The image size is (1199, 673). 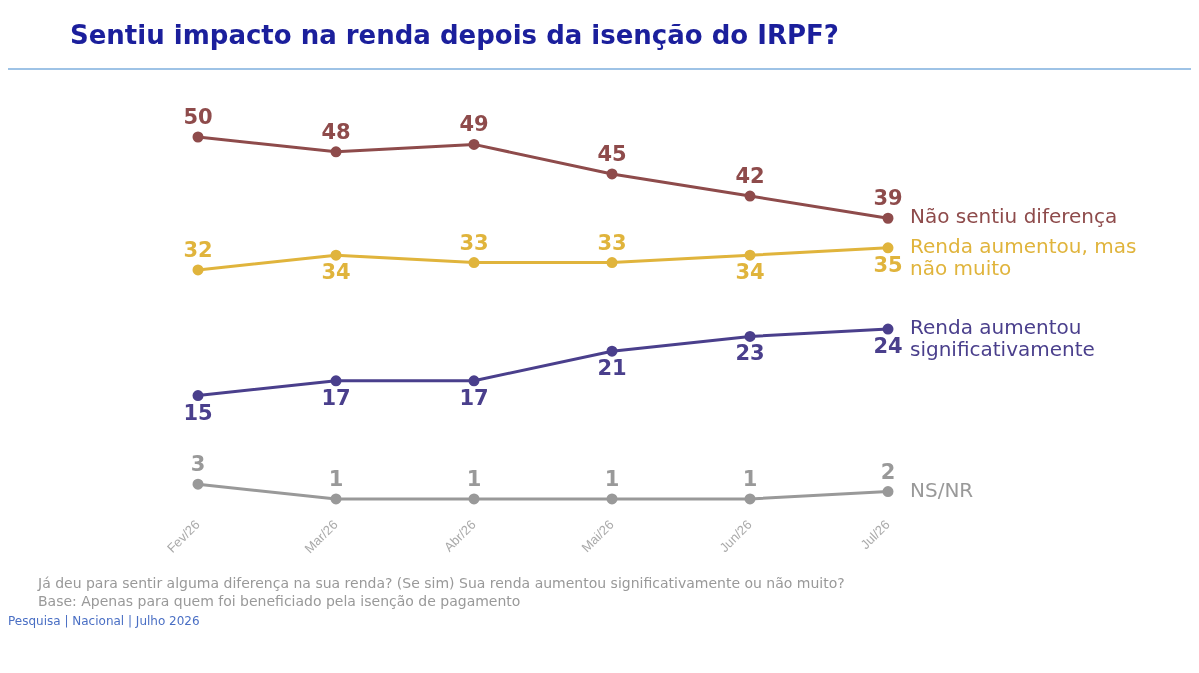 I want to click on data-label: 45, so click(x=612, y=153).